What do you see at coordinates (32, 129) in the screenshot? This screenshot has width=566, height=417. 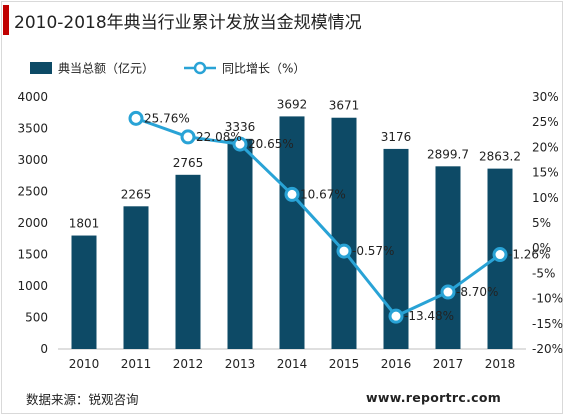 I see `y-left-tick-label: 3500` at bounding box center [32, 129].